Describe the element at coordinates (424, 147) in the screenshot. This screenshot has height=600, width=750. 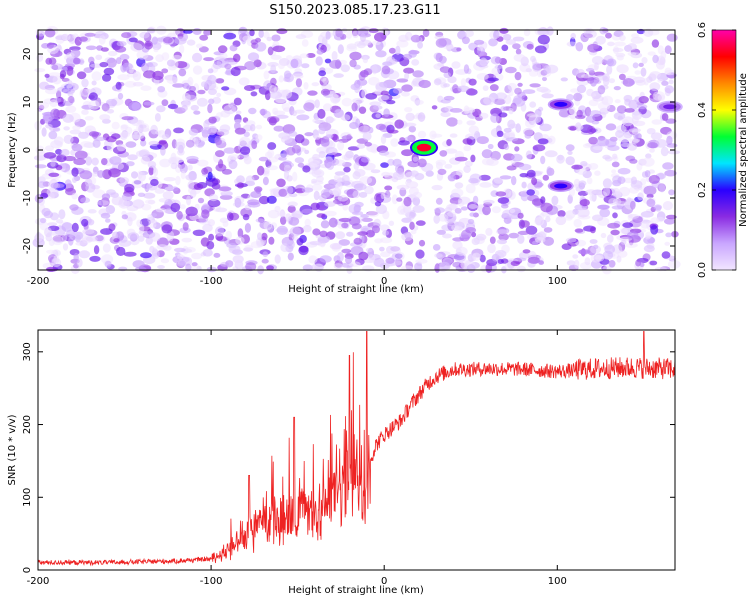
I see `heatmap-feature` at that location.